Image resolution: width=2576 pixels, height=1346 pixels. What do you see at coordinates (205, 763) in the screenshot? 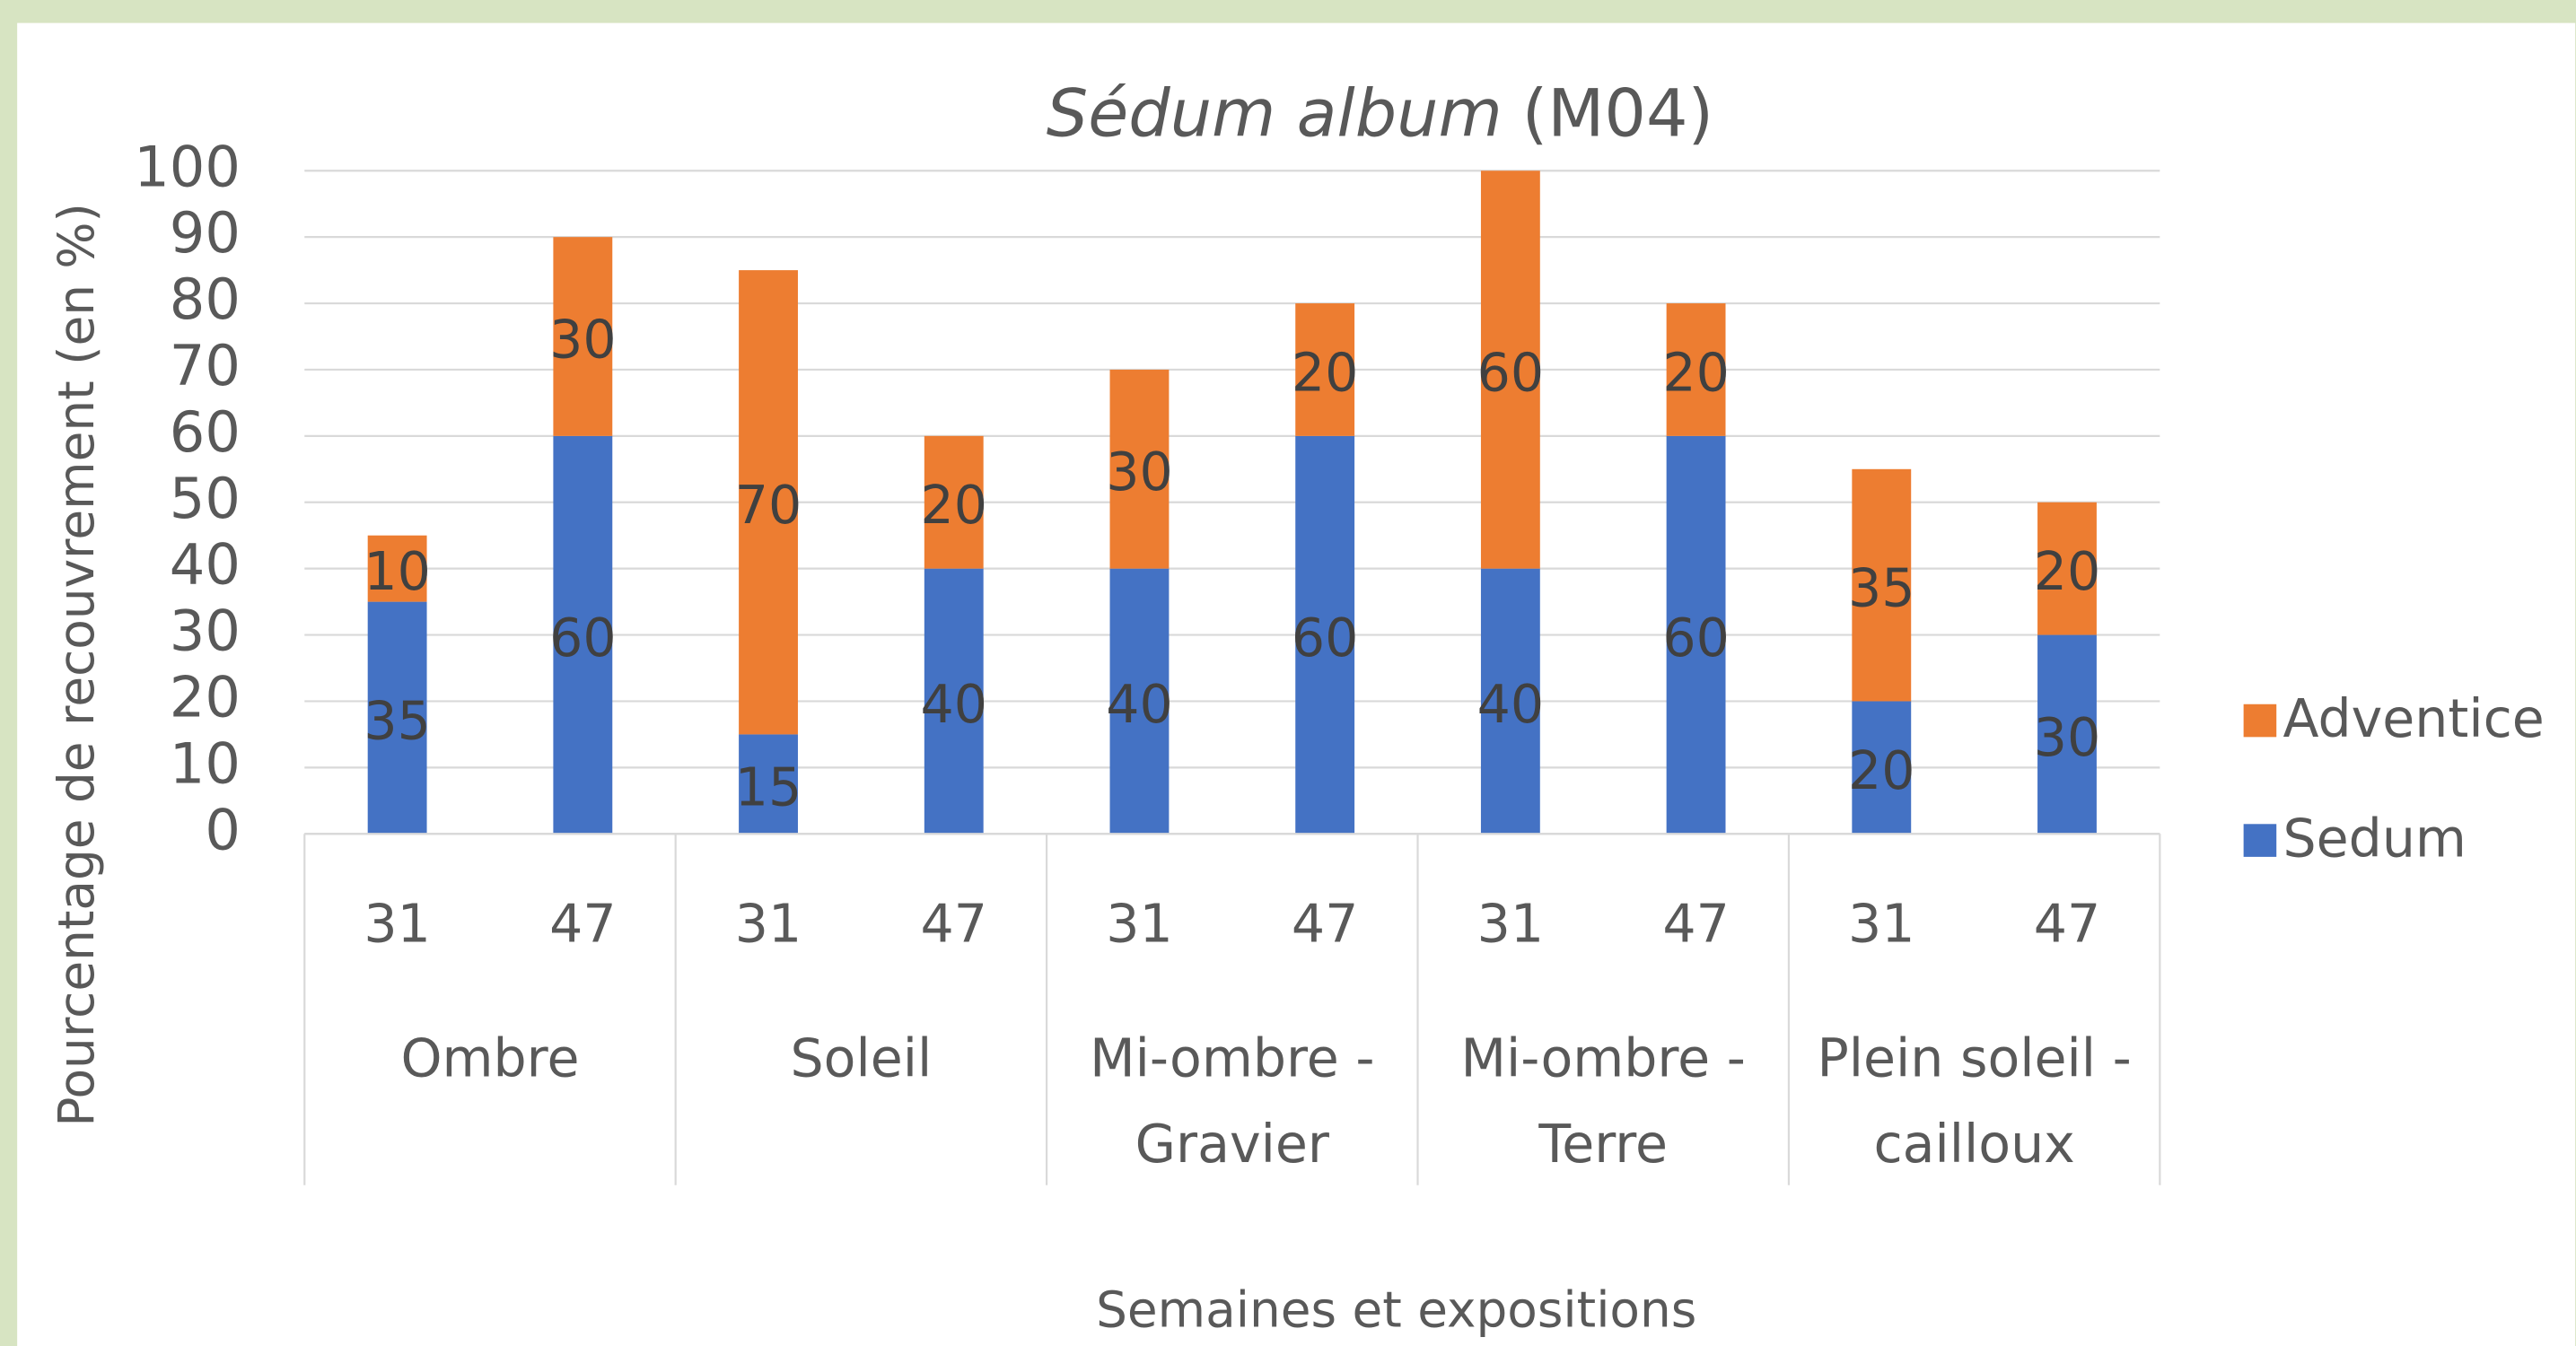
I see `y-tick-label: 10` at bounding box center [205, 763].